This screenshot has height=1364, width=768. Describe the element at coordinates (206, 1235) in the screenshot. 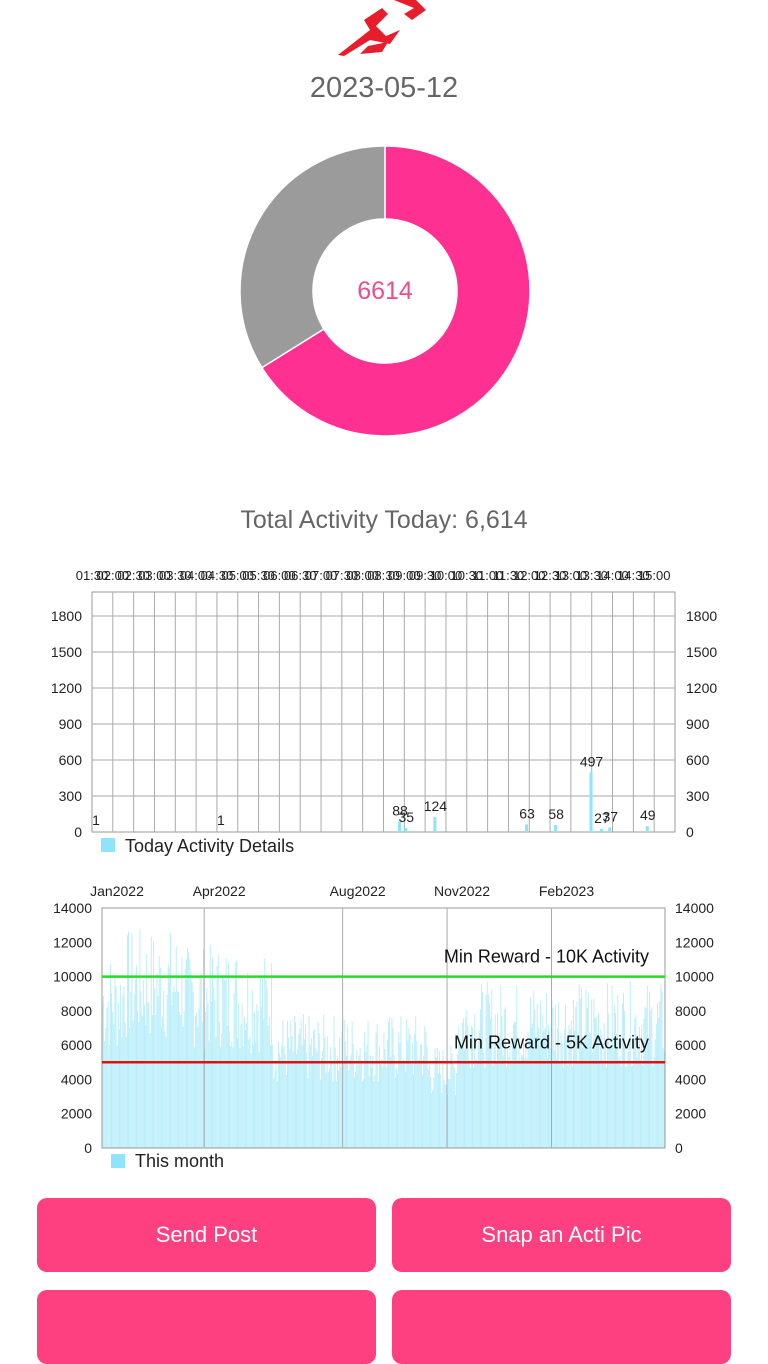

I see `send-post-button: Send Post` at that location.